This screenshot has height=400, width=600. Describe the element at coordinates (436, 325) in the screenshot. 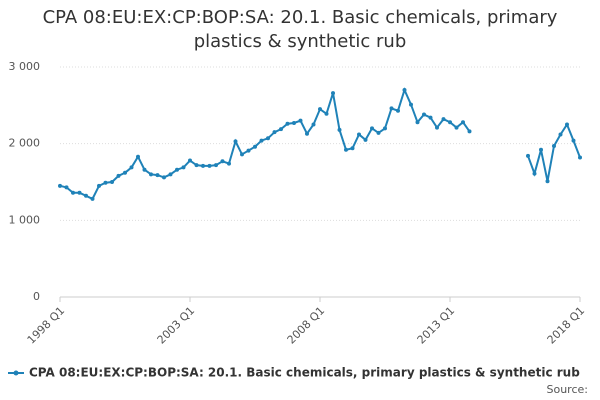

I see `x-tick-label: 2013 Q1` at that location.